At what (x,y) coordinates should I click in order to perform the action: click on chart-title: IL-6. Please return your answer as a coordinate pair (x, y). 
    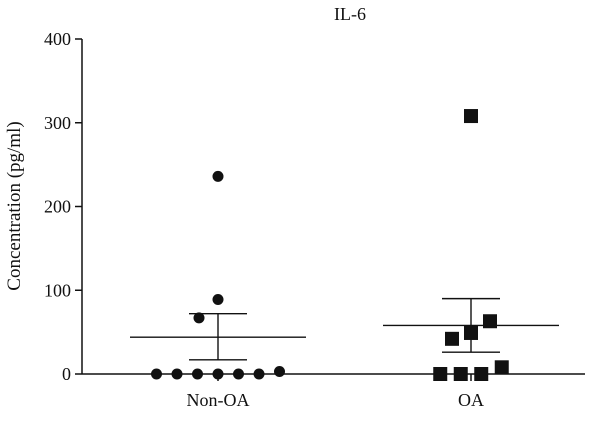
    Looking at the image, I should click on (350, 14).